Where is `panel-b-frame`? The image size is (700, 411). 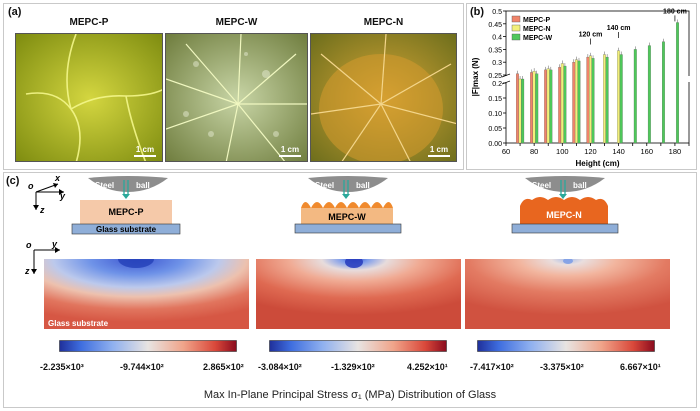 panel-b-frame is located at coordinates (581, 86).